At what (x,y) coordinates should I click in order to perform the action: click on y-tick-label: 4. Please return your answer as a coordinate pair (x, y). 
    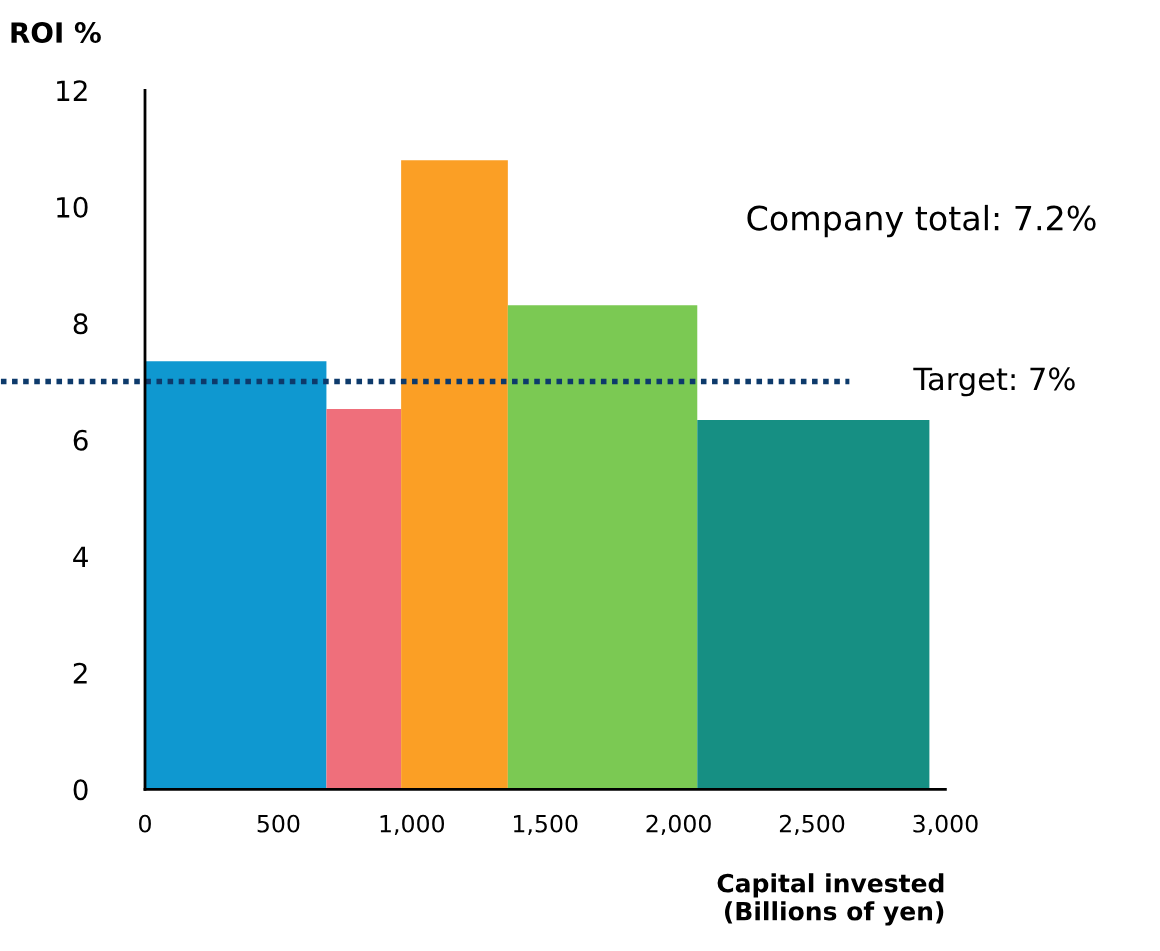
    Looking at the image, I should click on (80, 556).